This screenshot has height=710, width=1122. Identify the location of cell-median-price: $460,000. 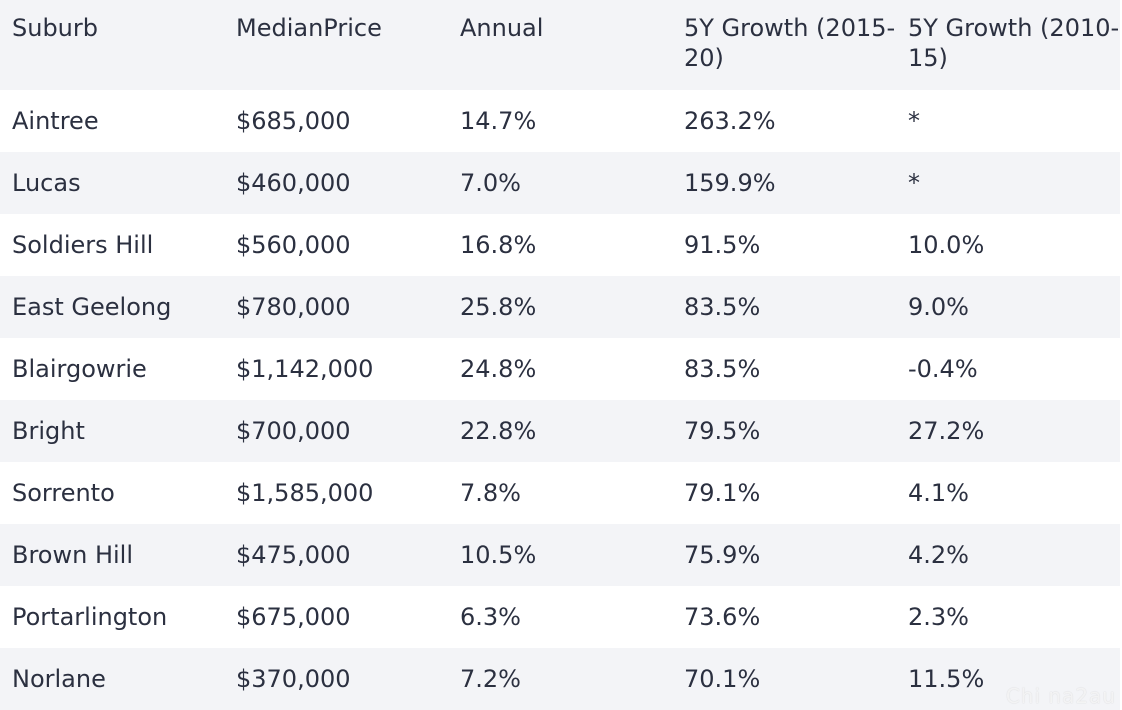
(293, 183).